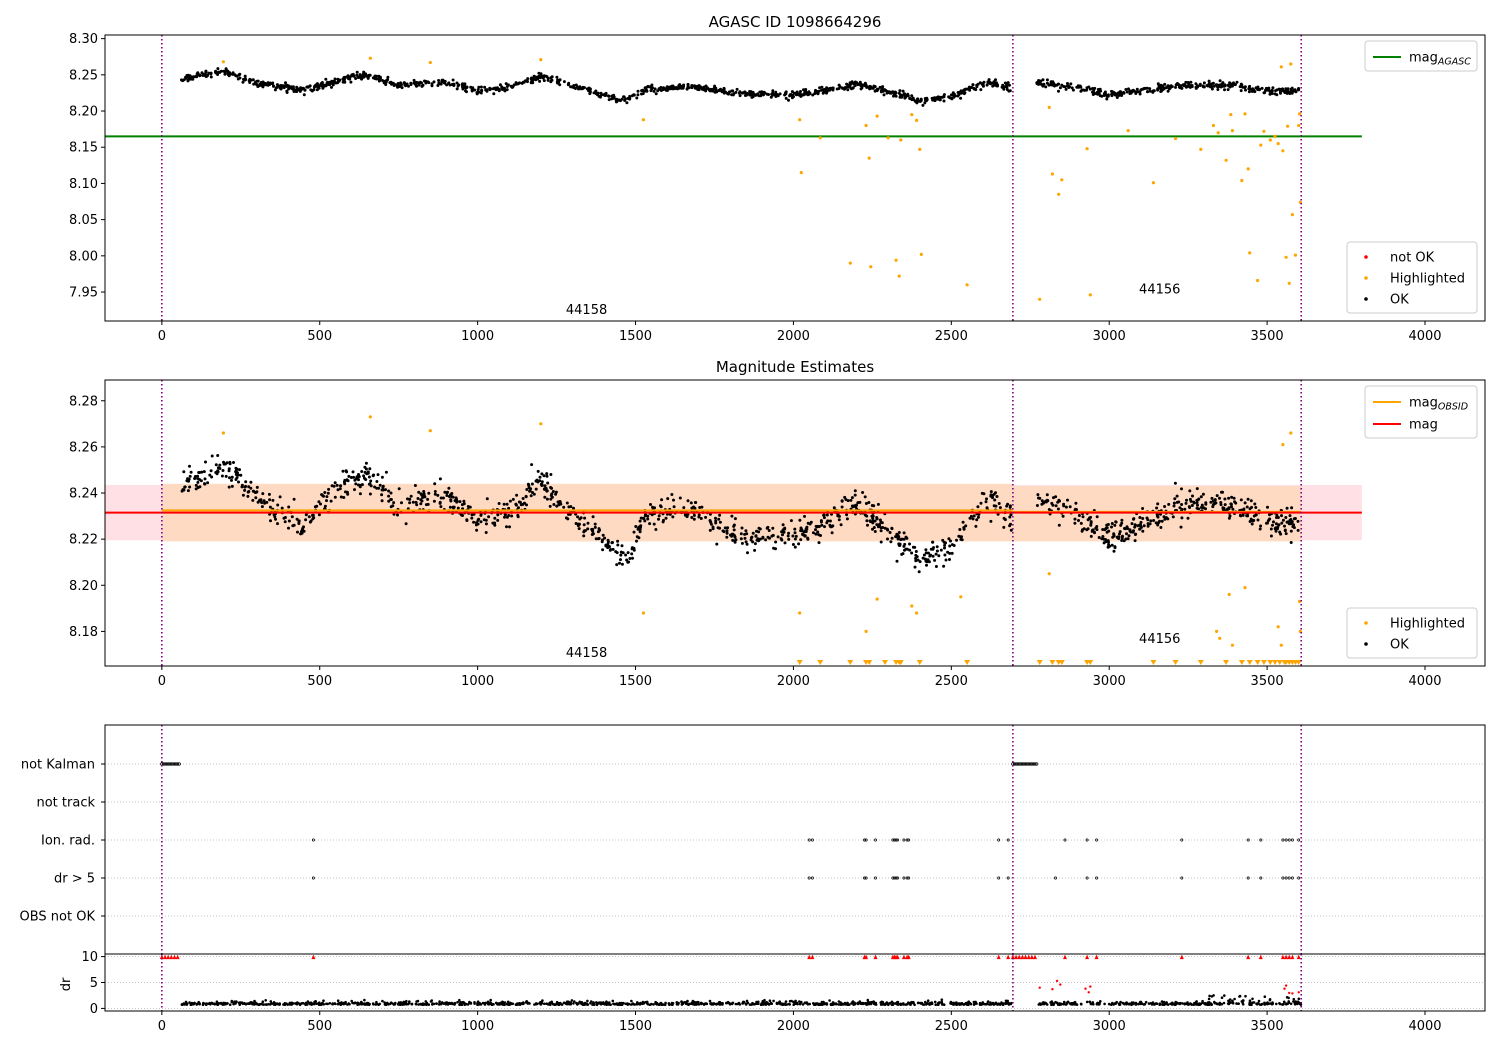  What do you see at coordinates (740, 87) in the screenshot?
I see `series-ok` at bounding box center [740, 87].